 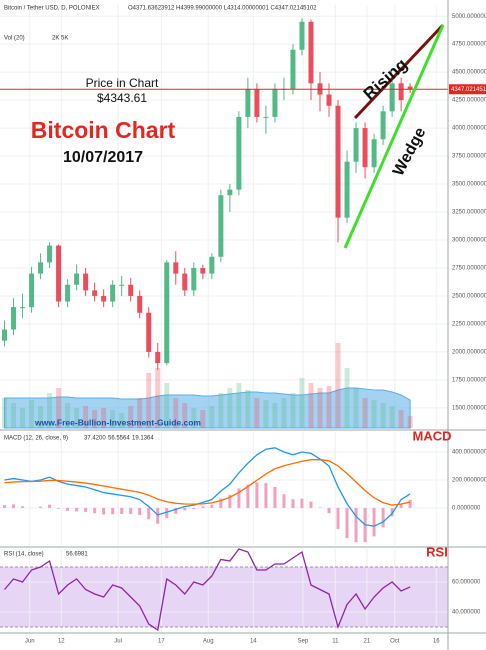 What do you see at coordinates (469, 481) in the screenshot?
I see `y-tick-label: 200.0000000` at bounding box center [469, 481].